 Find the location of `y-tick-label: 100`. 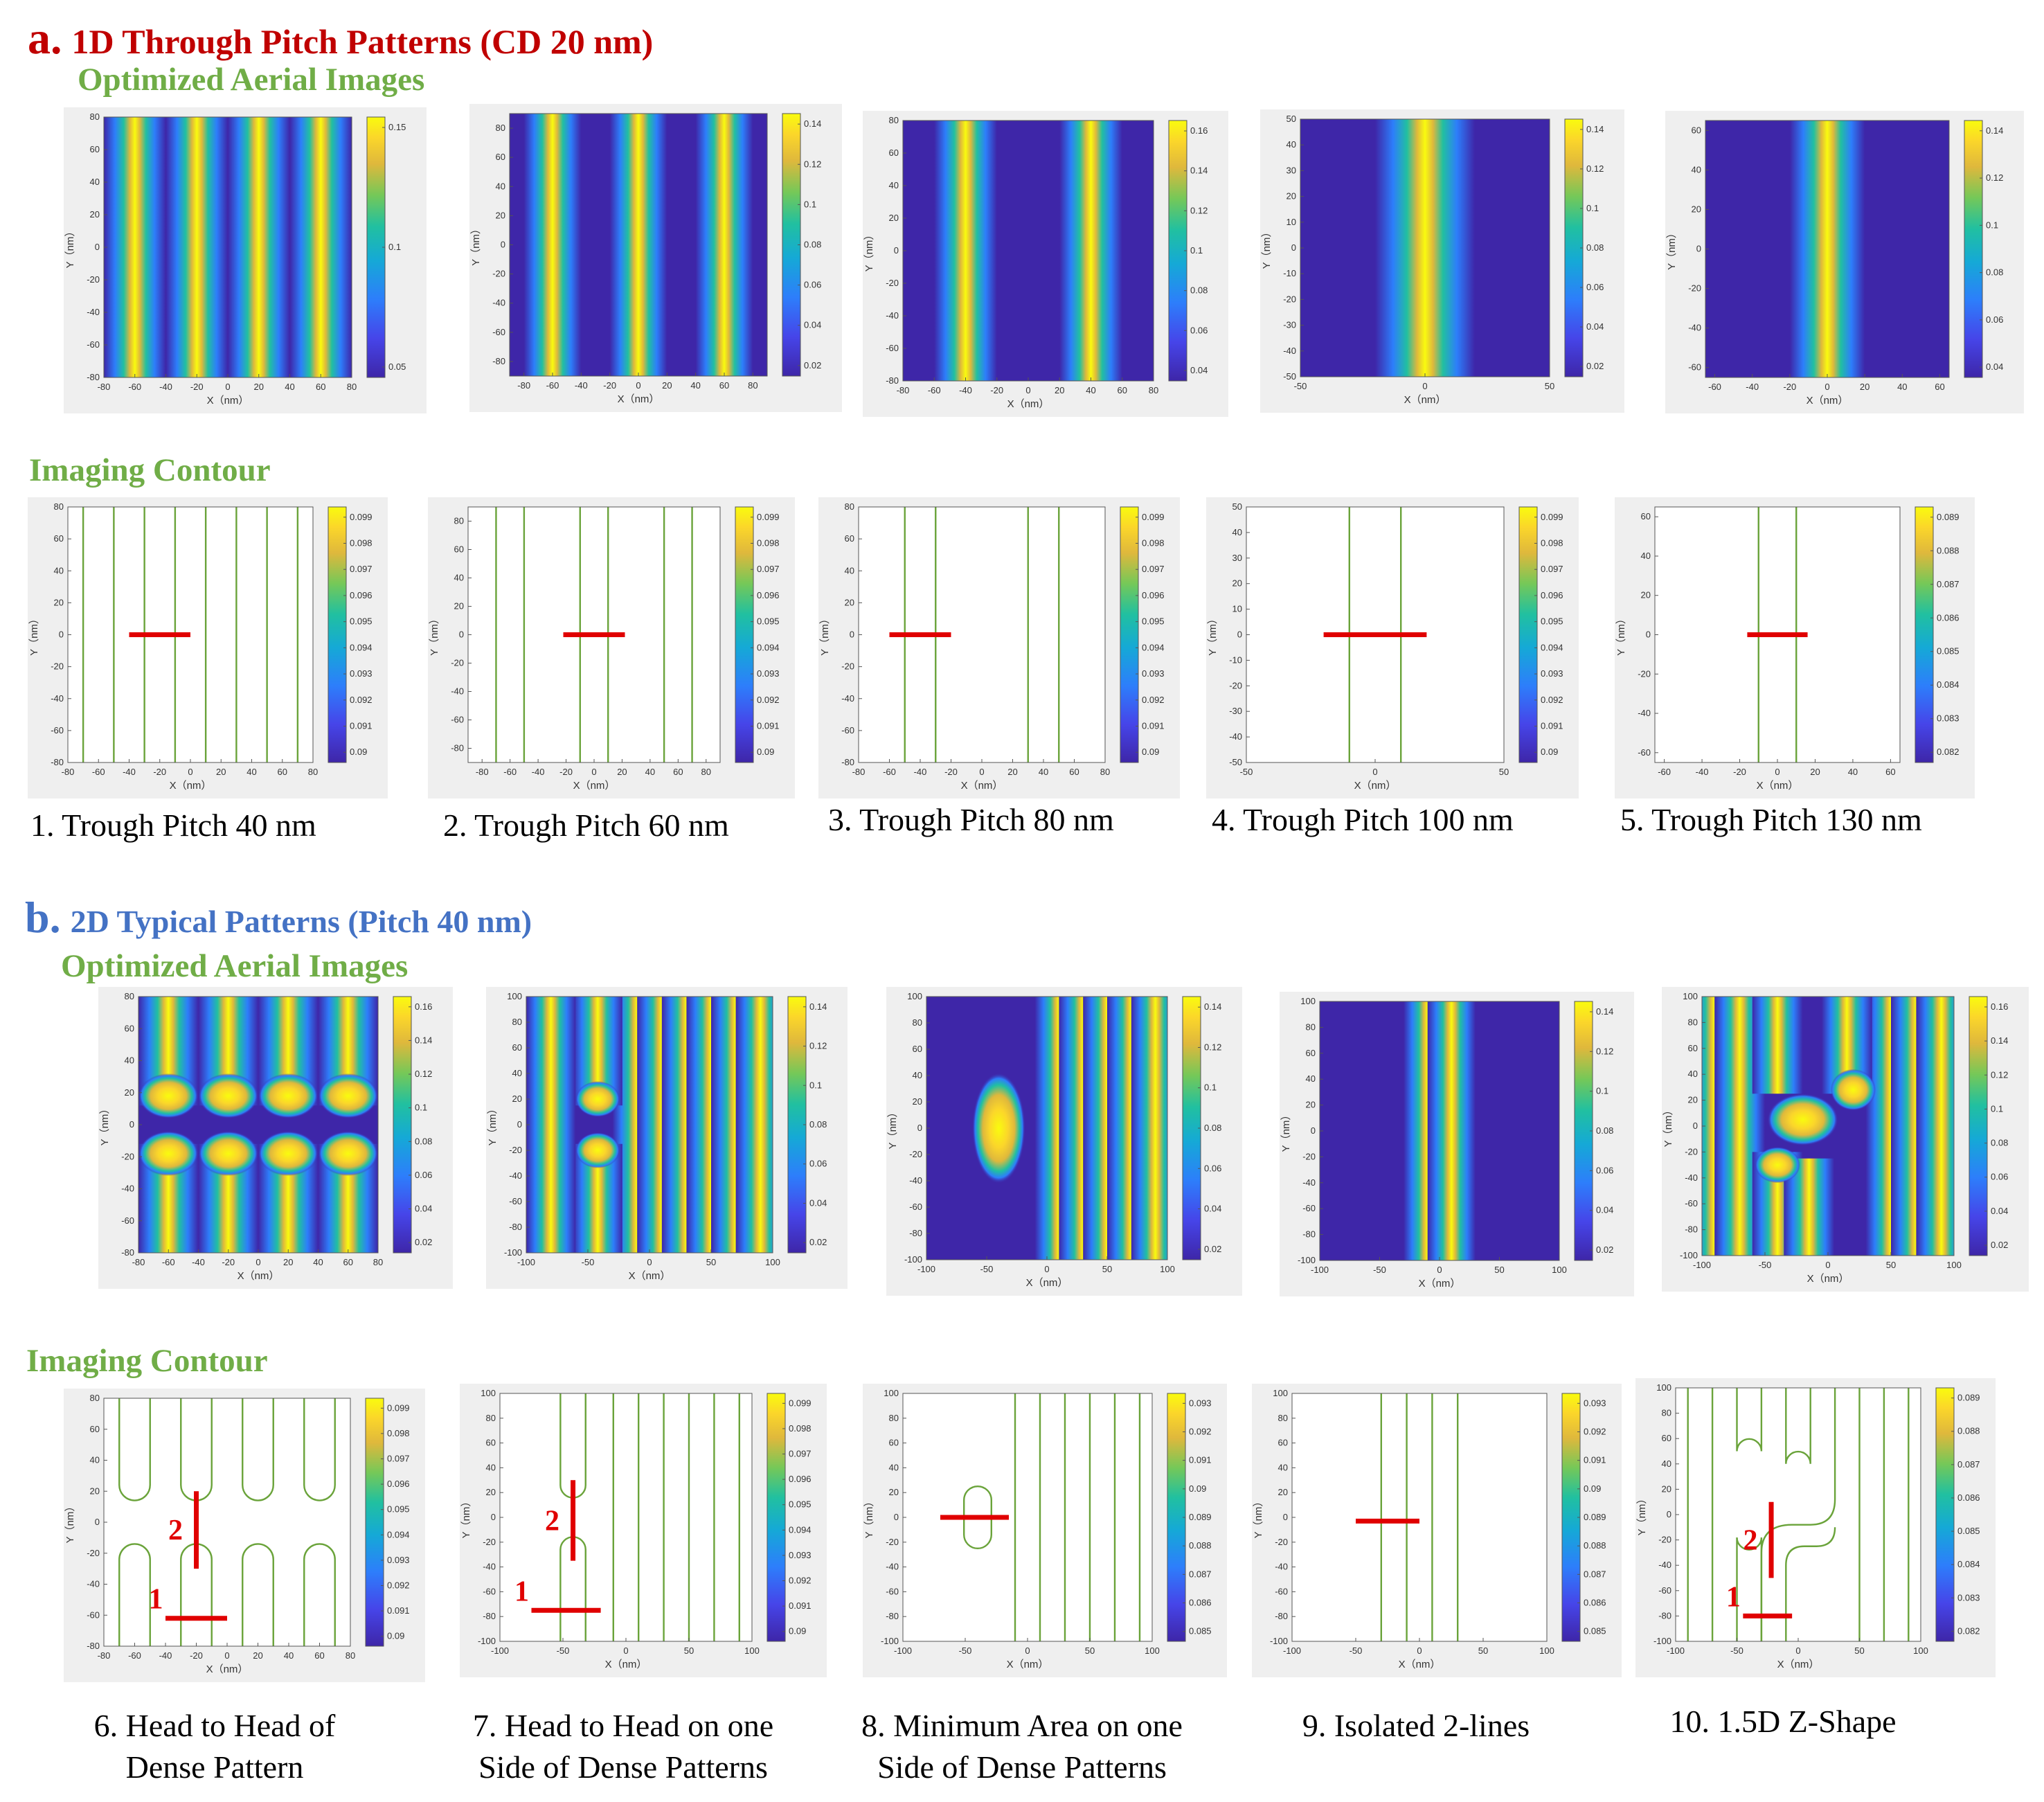

y-tick-label: 100 is located at coordinates (1280, 1393).